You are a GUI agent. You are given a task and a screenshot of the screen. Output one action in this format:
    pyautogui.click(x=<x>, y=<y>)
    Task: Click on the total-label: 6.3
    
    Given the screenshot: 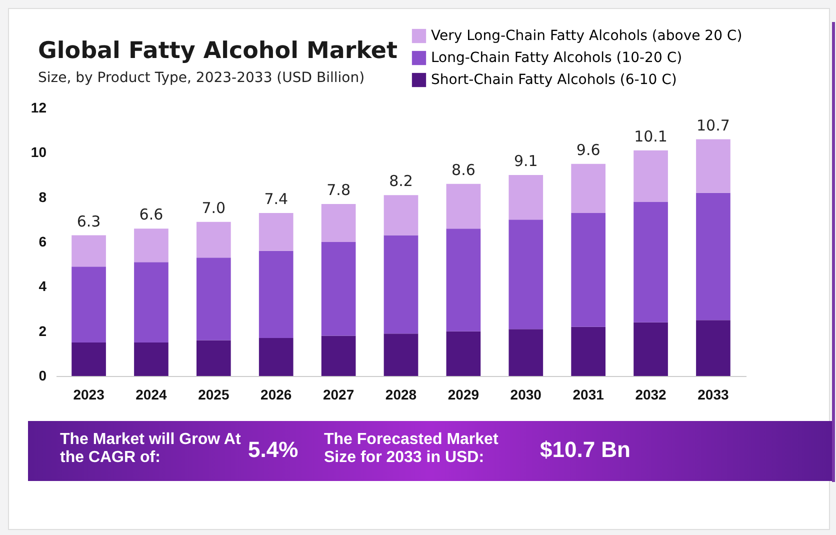 What is the action you would take?
    pyautogui.click(x=88, y=221)
    